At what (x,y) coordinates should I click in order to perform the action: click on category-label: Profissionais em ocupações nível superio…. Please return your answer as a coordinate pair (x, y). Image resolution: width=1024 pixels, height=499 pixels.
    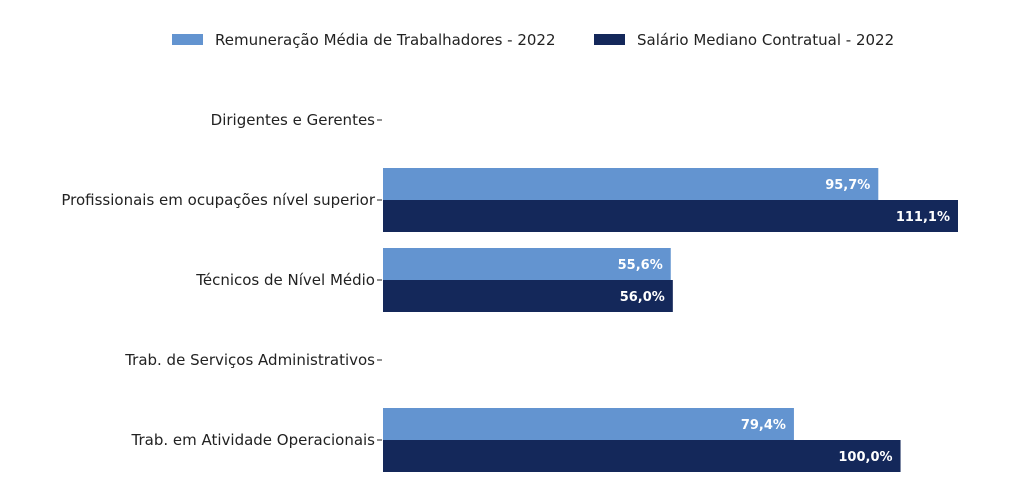
    Looking at the image, I should click on (218, 200).